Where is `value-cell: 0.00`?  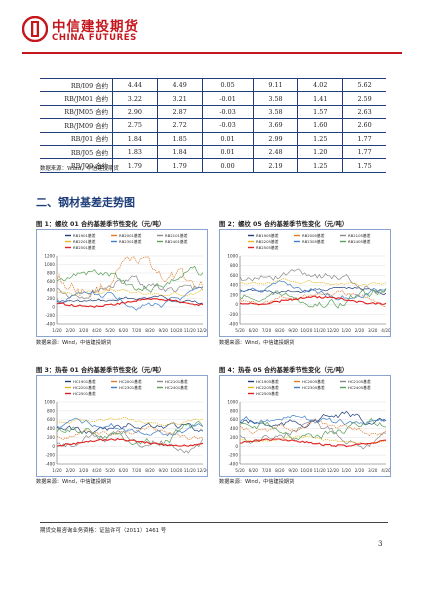
value-cell: 0.00 is located at coordinates (227, 165).